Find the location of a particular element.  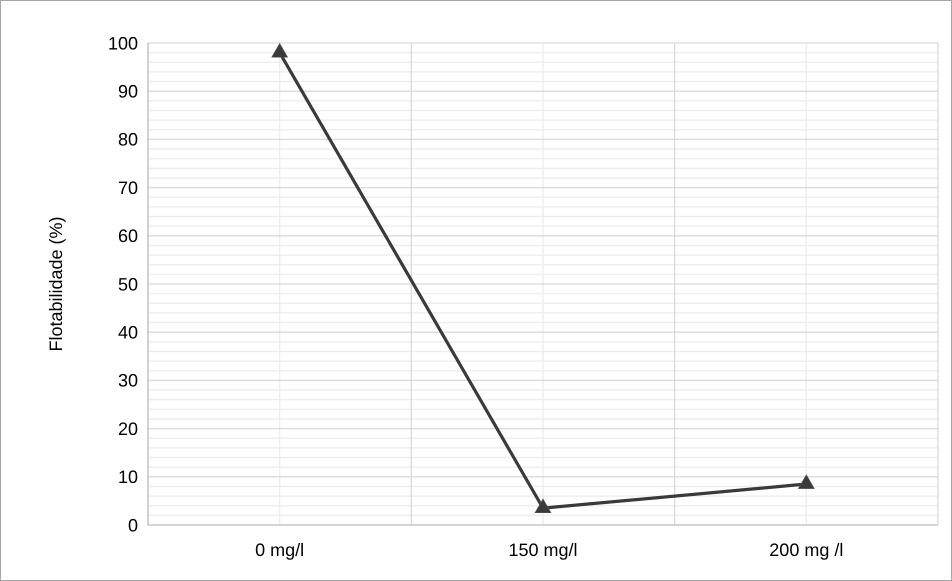

x-tick-label: 0 mg/l is located at coordinates (279, 550).